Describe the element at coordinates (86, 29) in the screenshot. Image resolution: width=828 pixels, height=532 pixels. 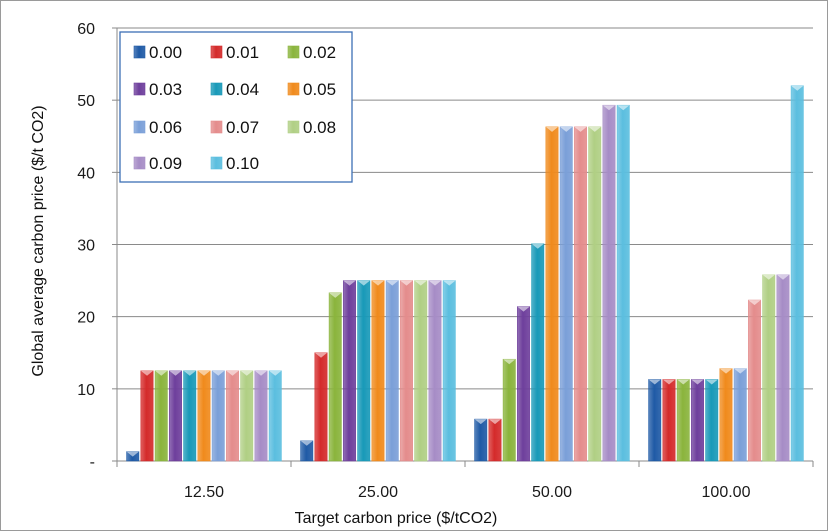
I see `y-tick-label: 60` at that location.